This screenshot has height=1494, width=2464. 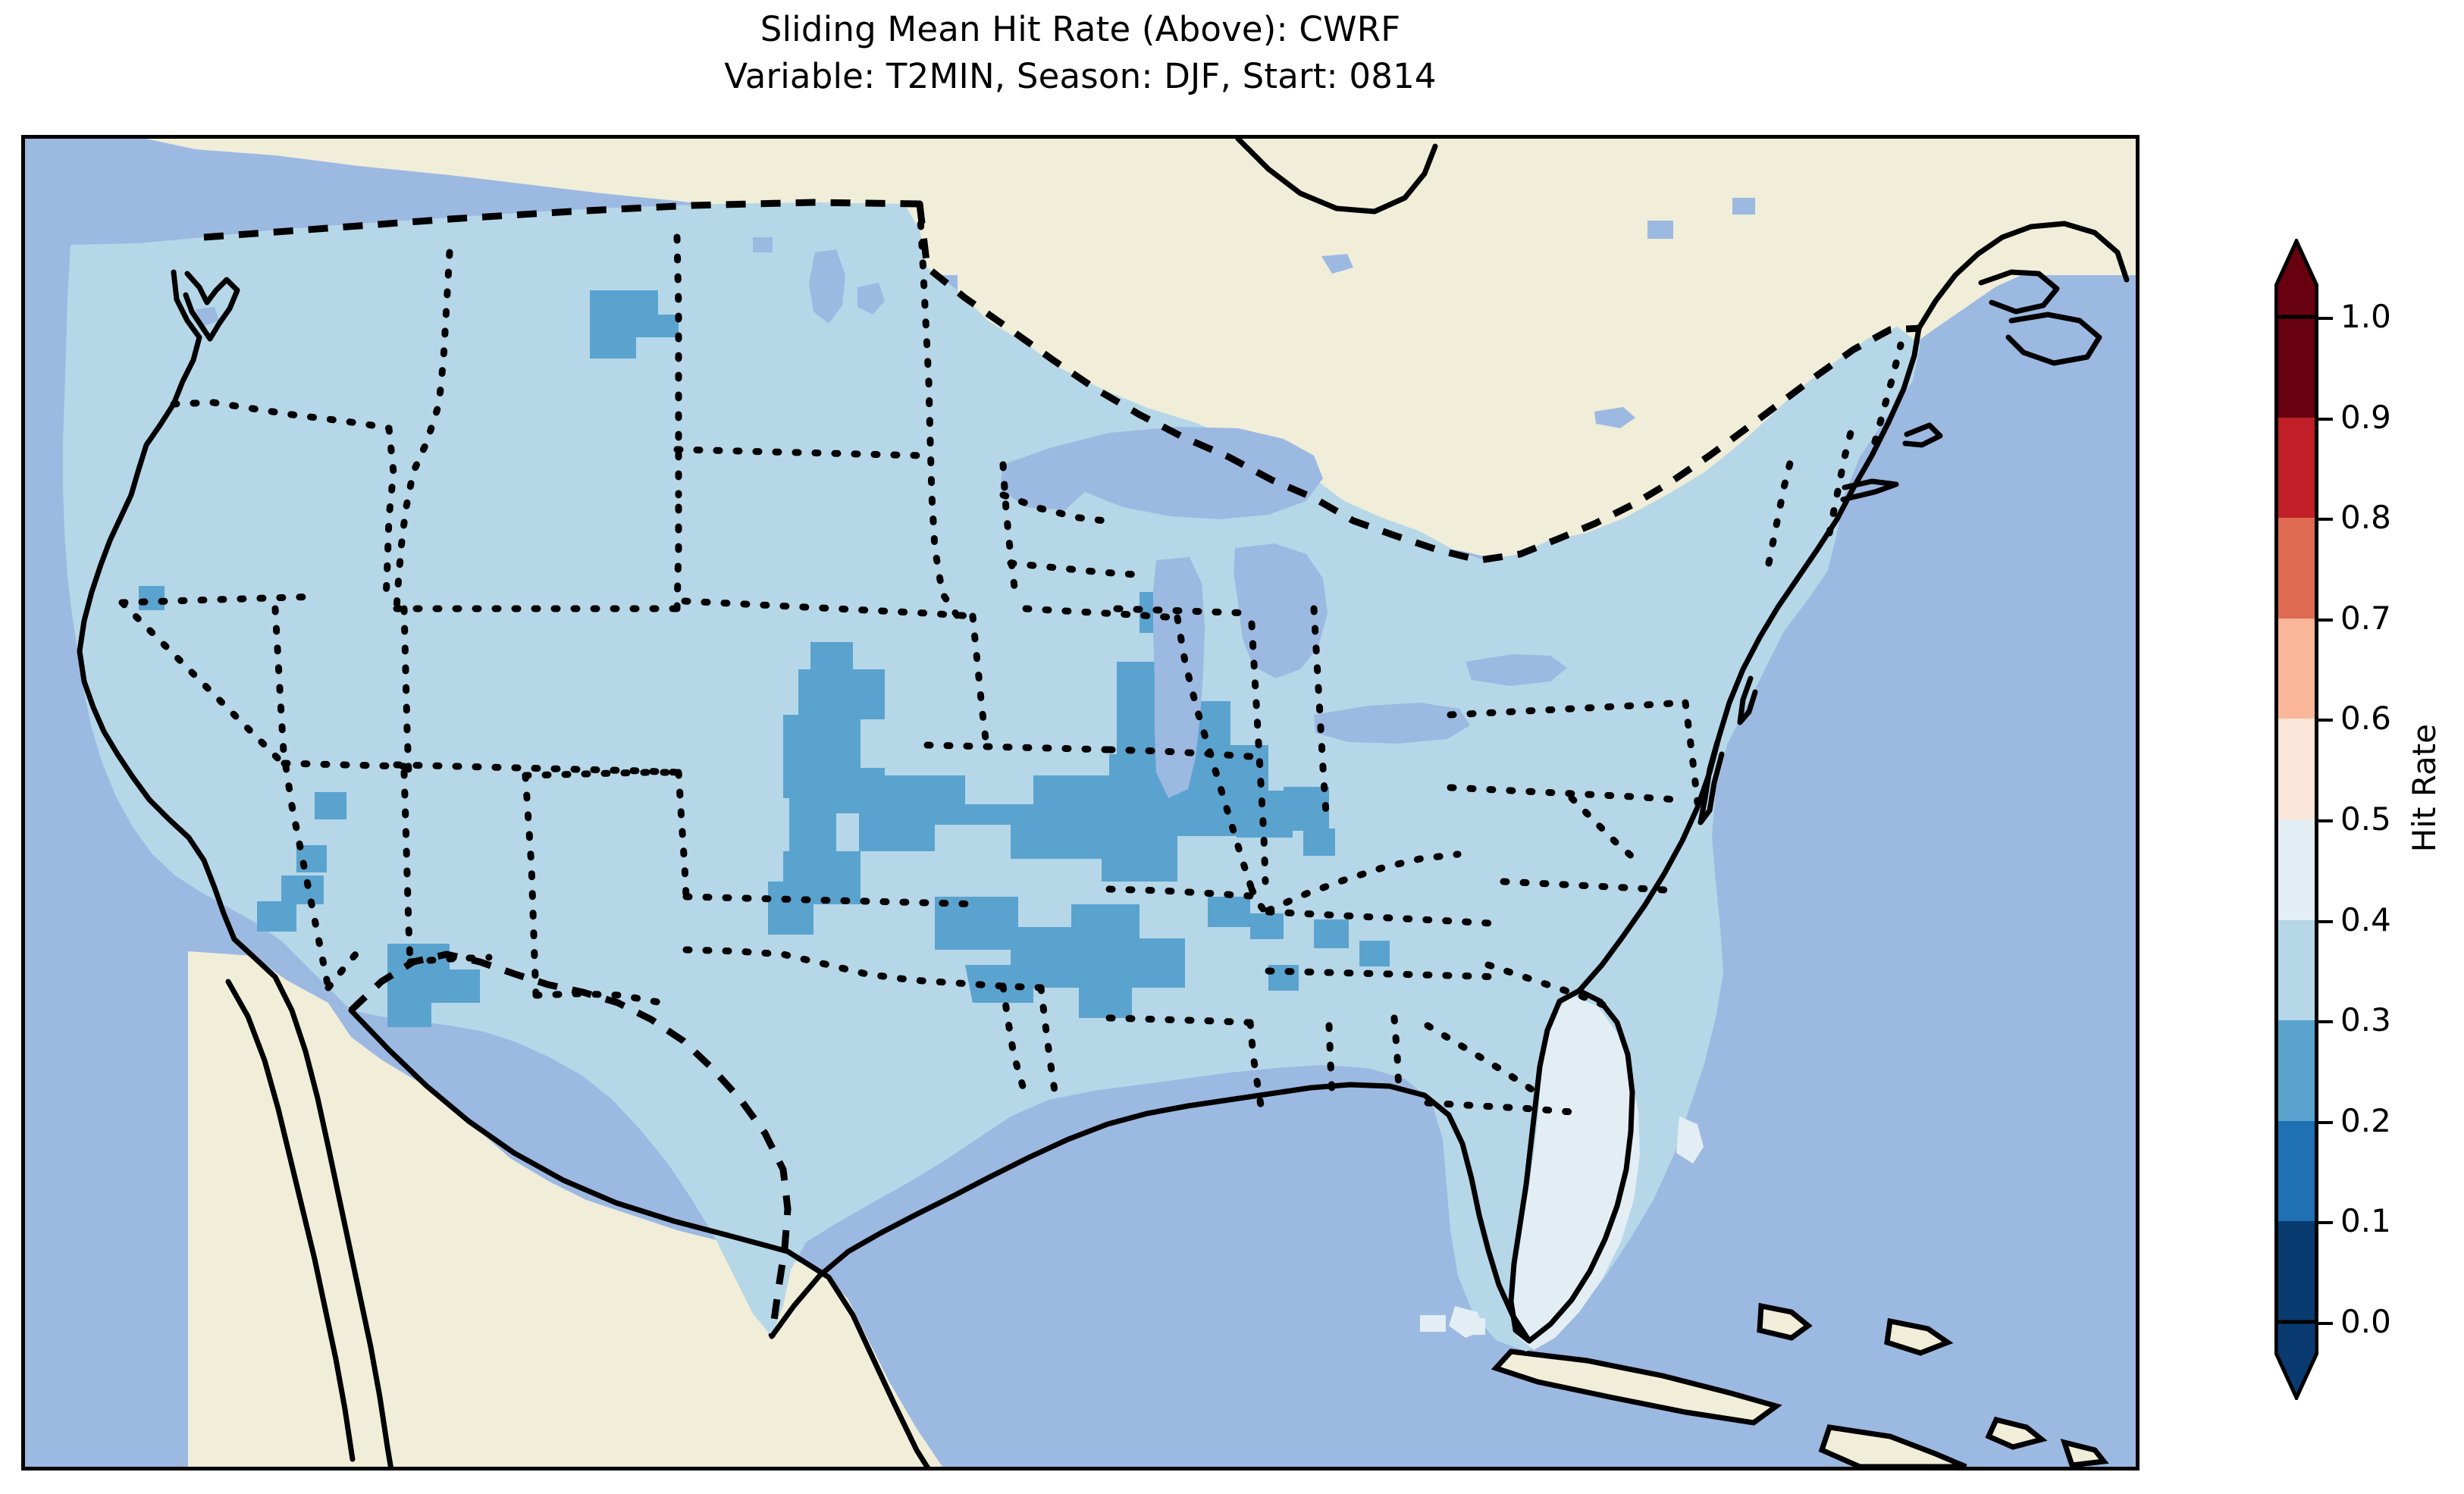 What do you see at coordinates (565, 1209) in the screenshot?
I see `mexico-land-region` at bounding box center [565, 1209].